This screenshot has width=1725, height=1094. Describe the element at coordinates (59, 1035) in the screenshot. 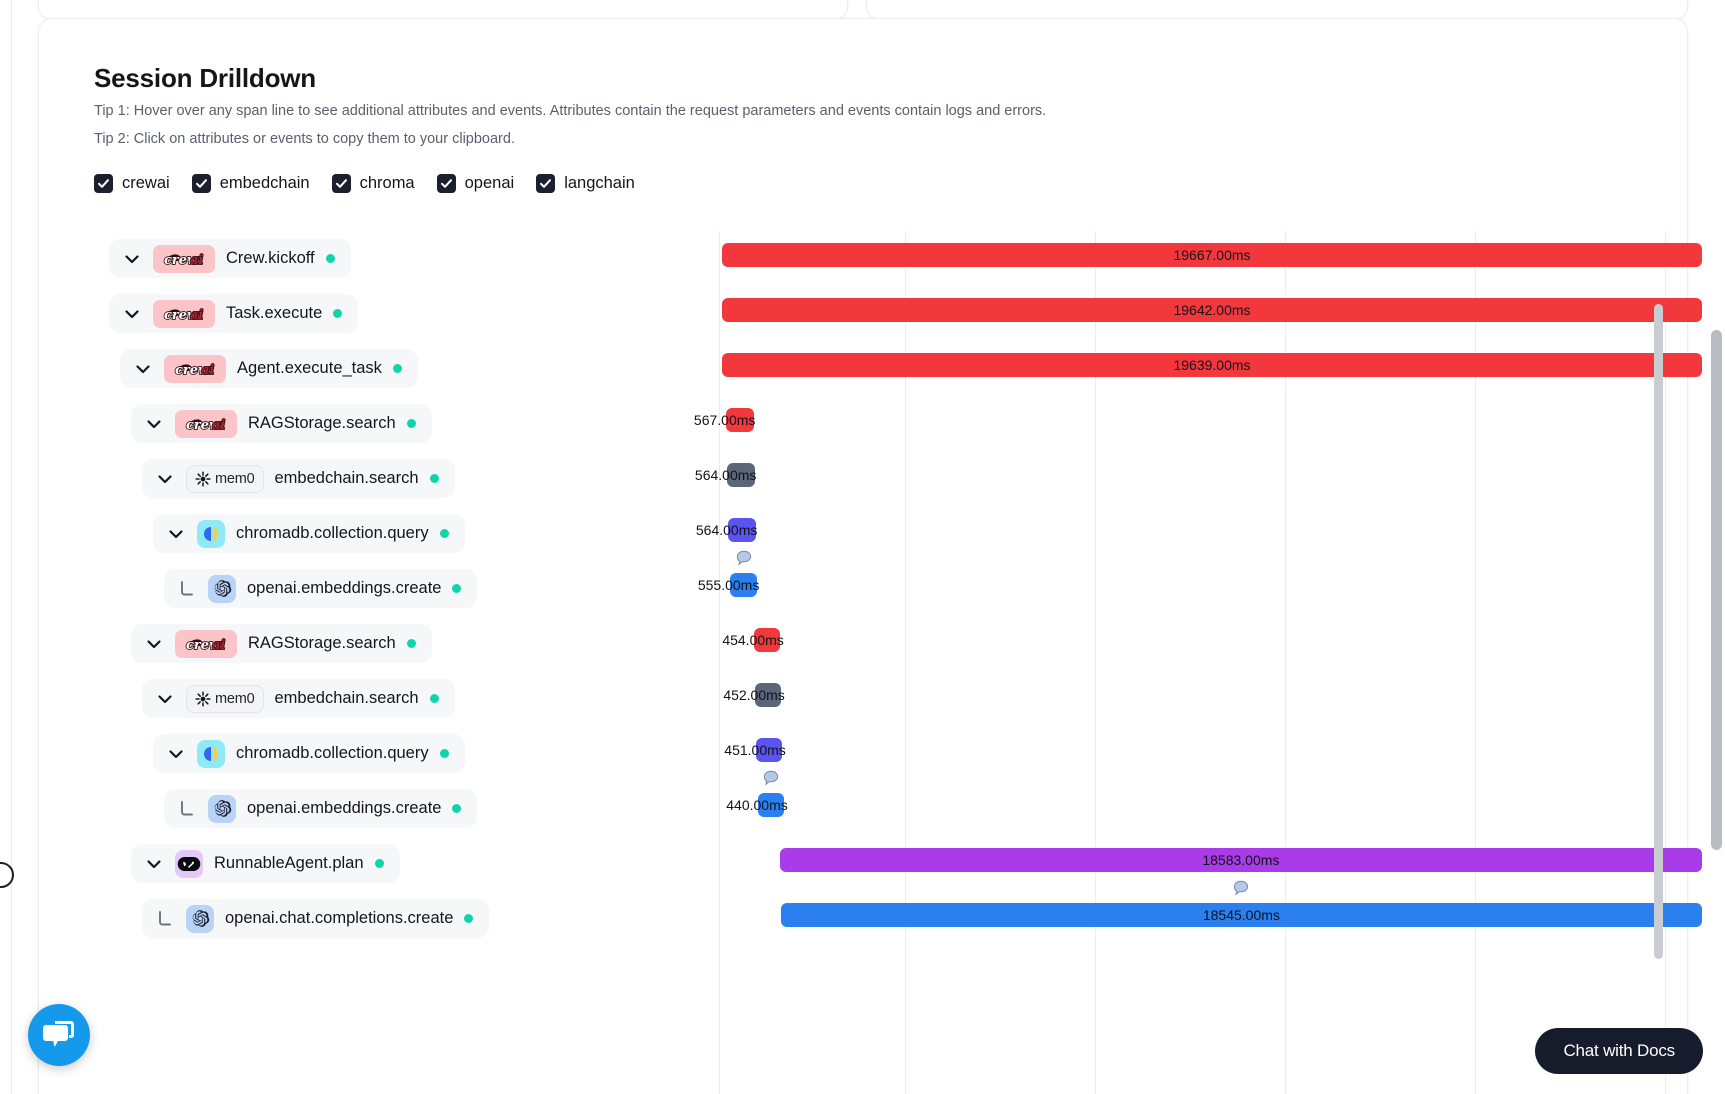

I see `chat-widget-button` at that location.